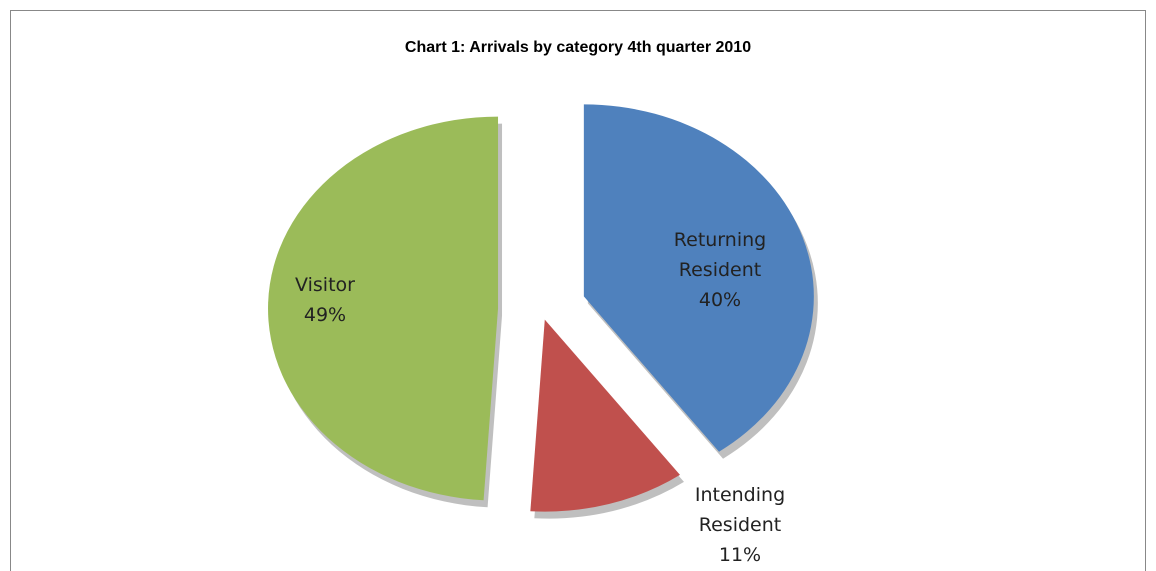  What do you see at coordinates (720, 255) in the screenshot?
I see `slice-label: Returning Resident` at bounding box center [720, 255].